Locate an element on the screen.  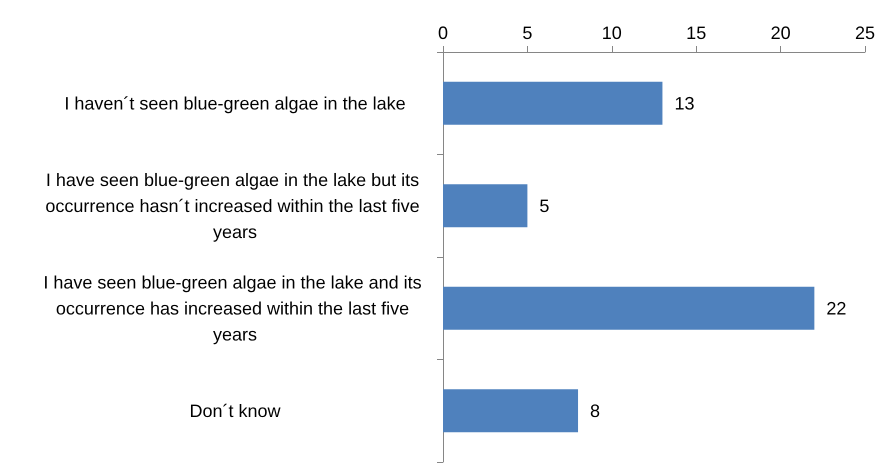
y-tick-label: I haven´t seen blue-green algae in the lake is located at coordinates (235, 103).